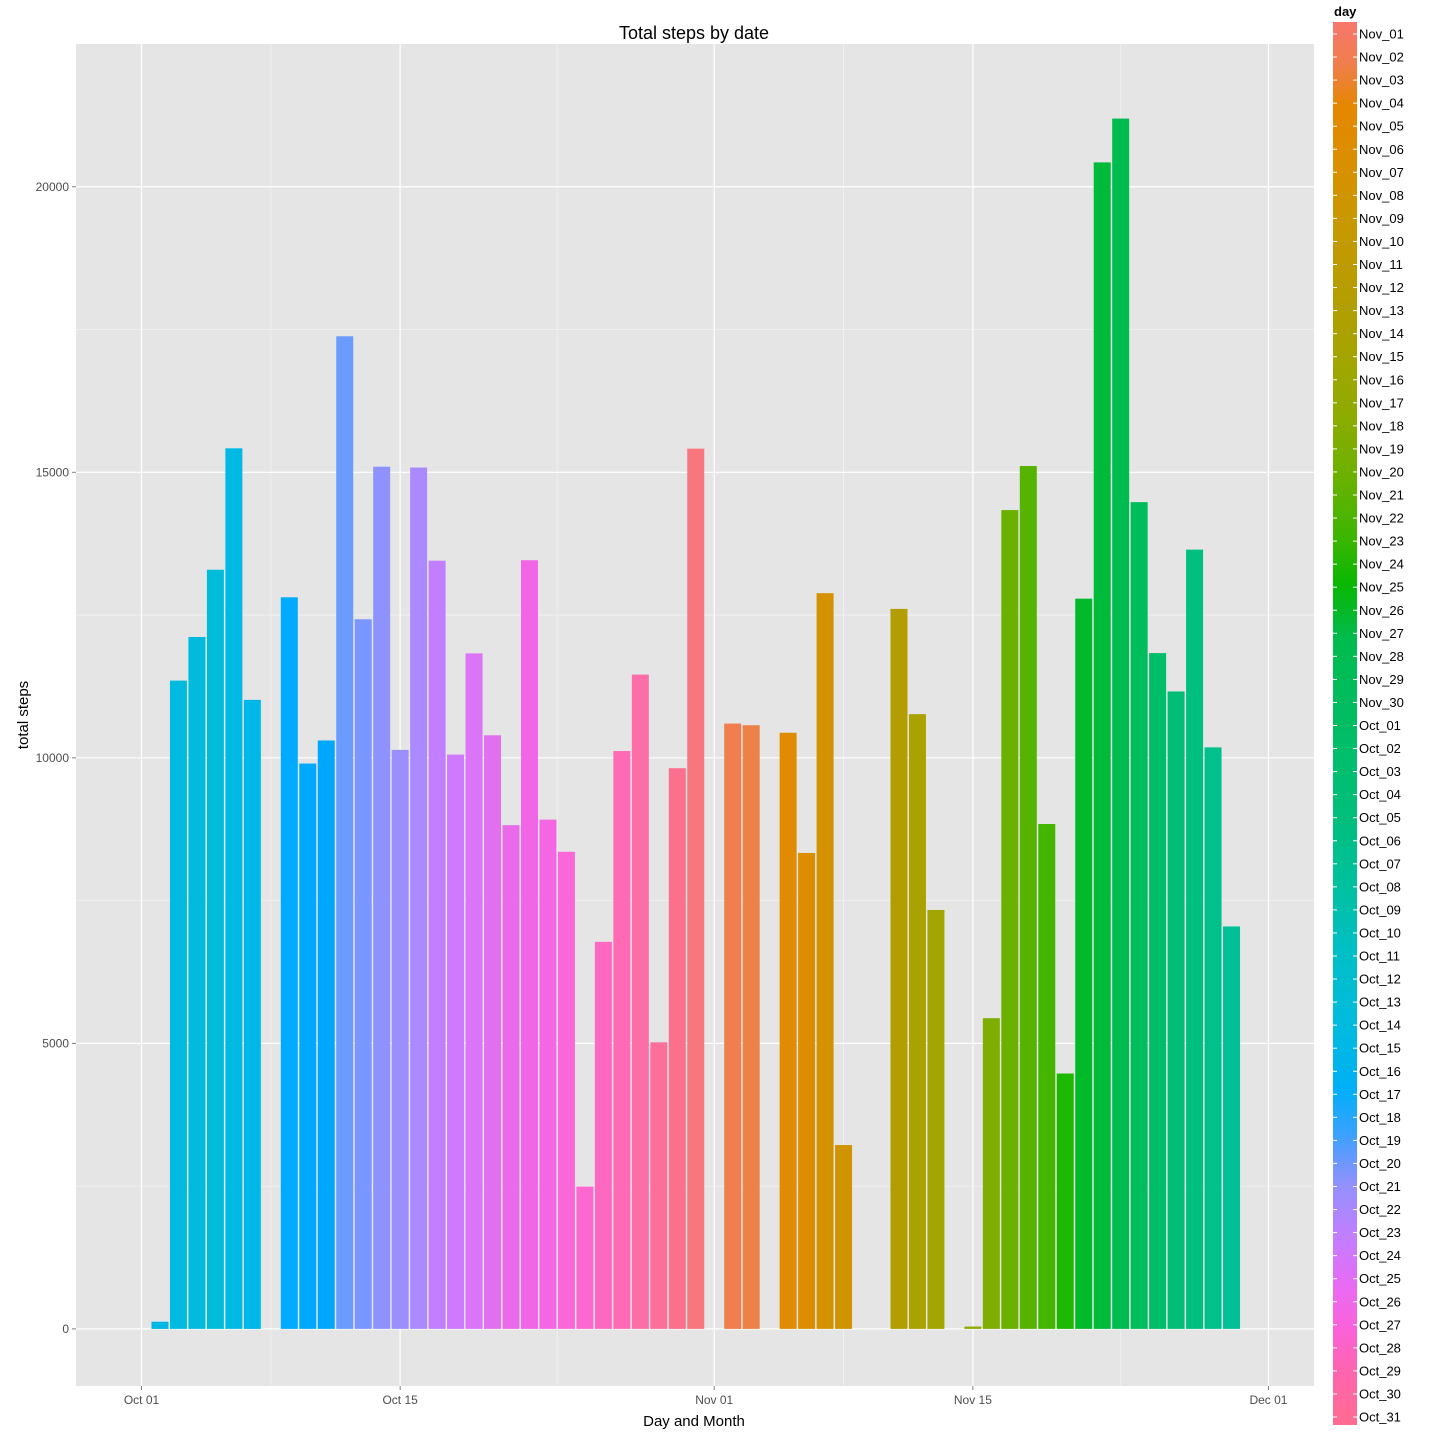 This screenshot has width=1440, height=1440. What do you see at coordinates (1380, 1393) in the screenshot?
I see `legend-label: Oct_30` at bounding box center [1380, 1393].